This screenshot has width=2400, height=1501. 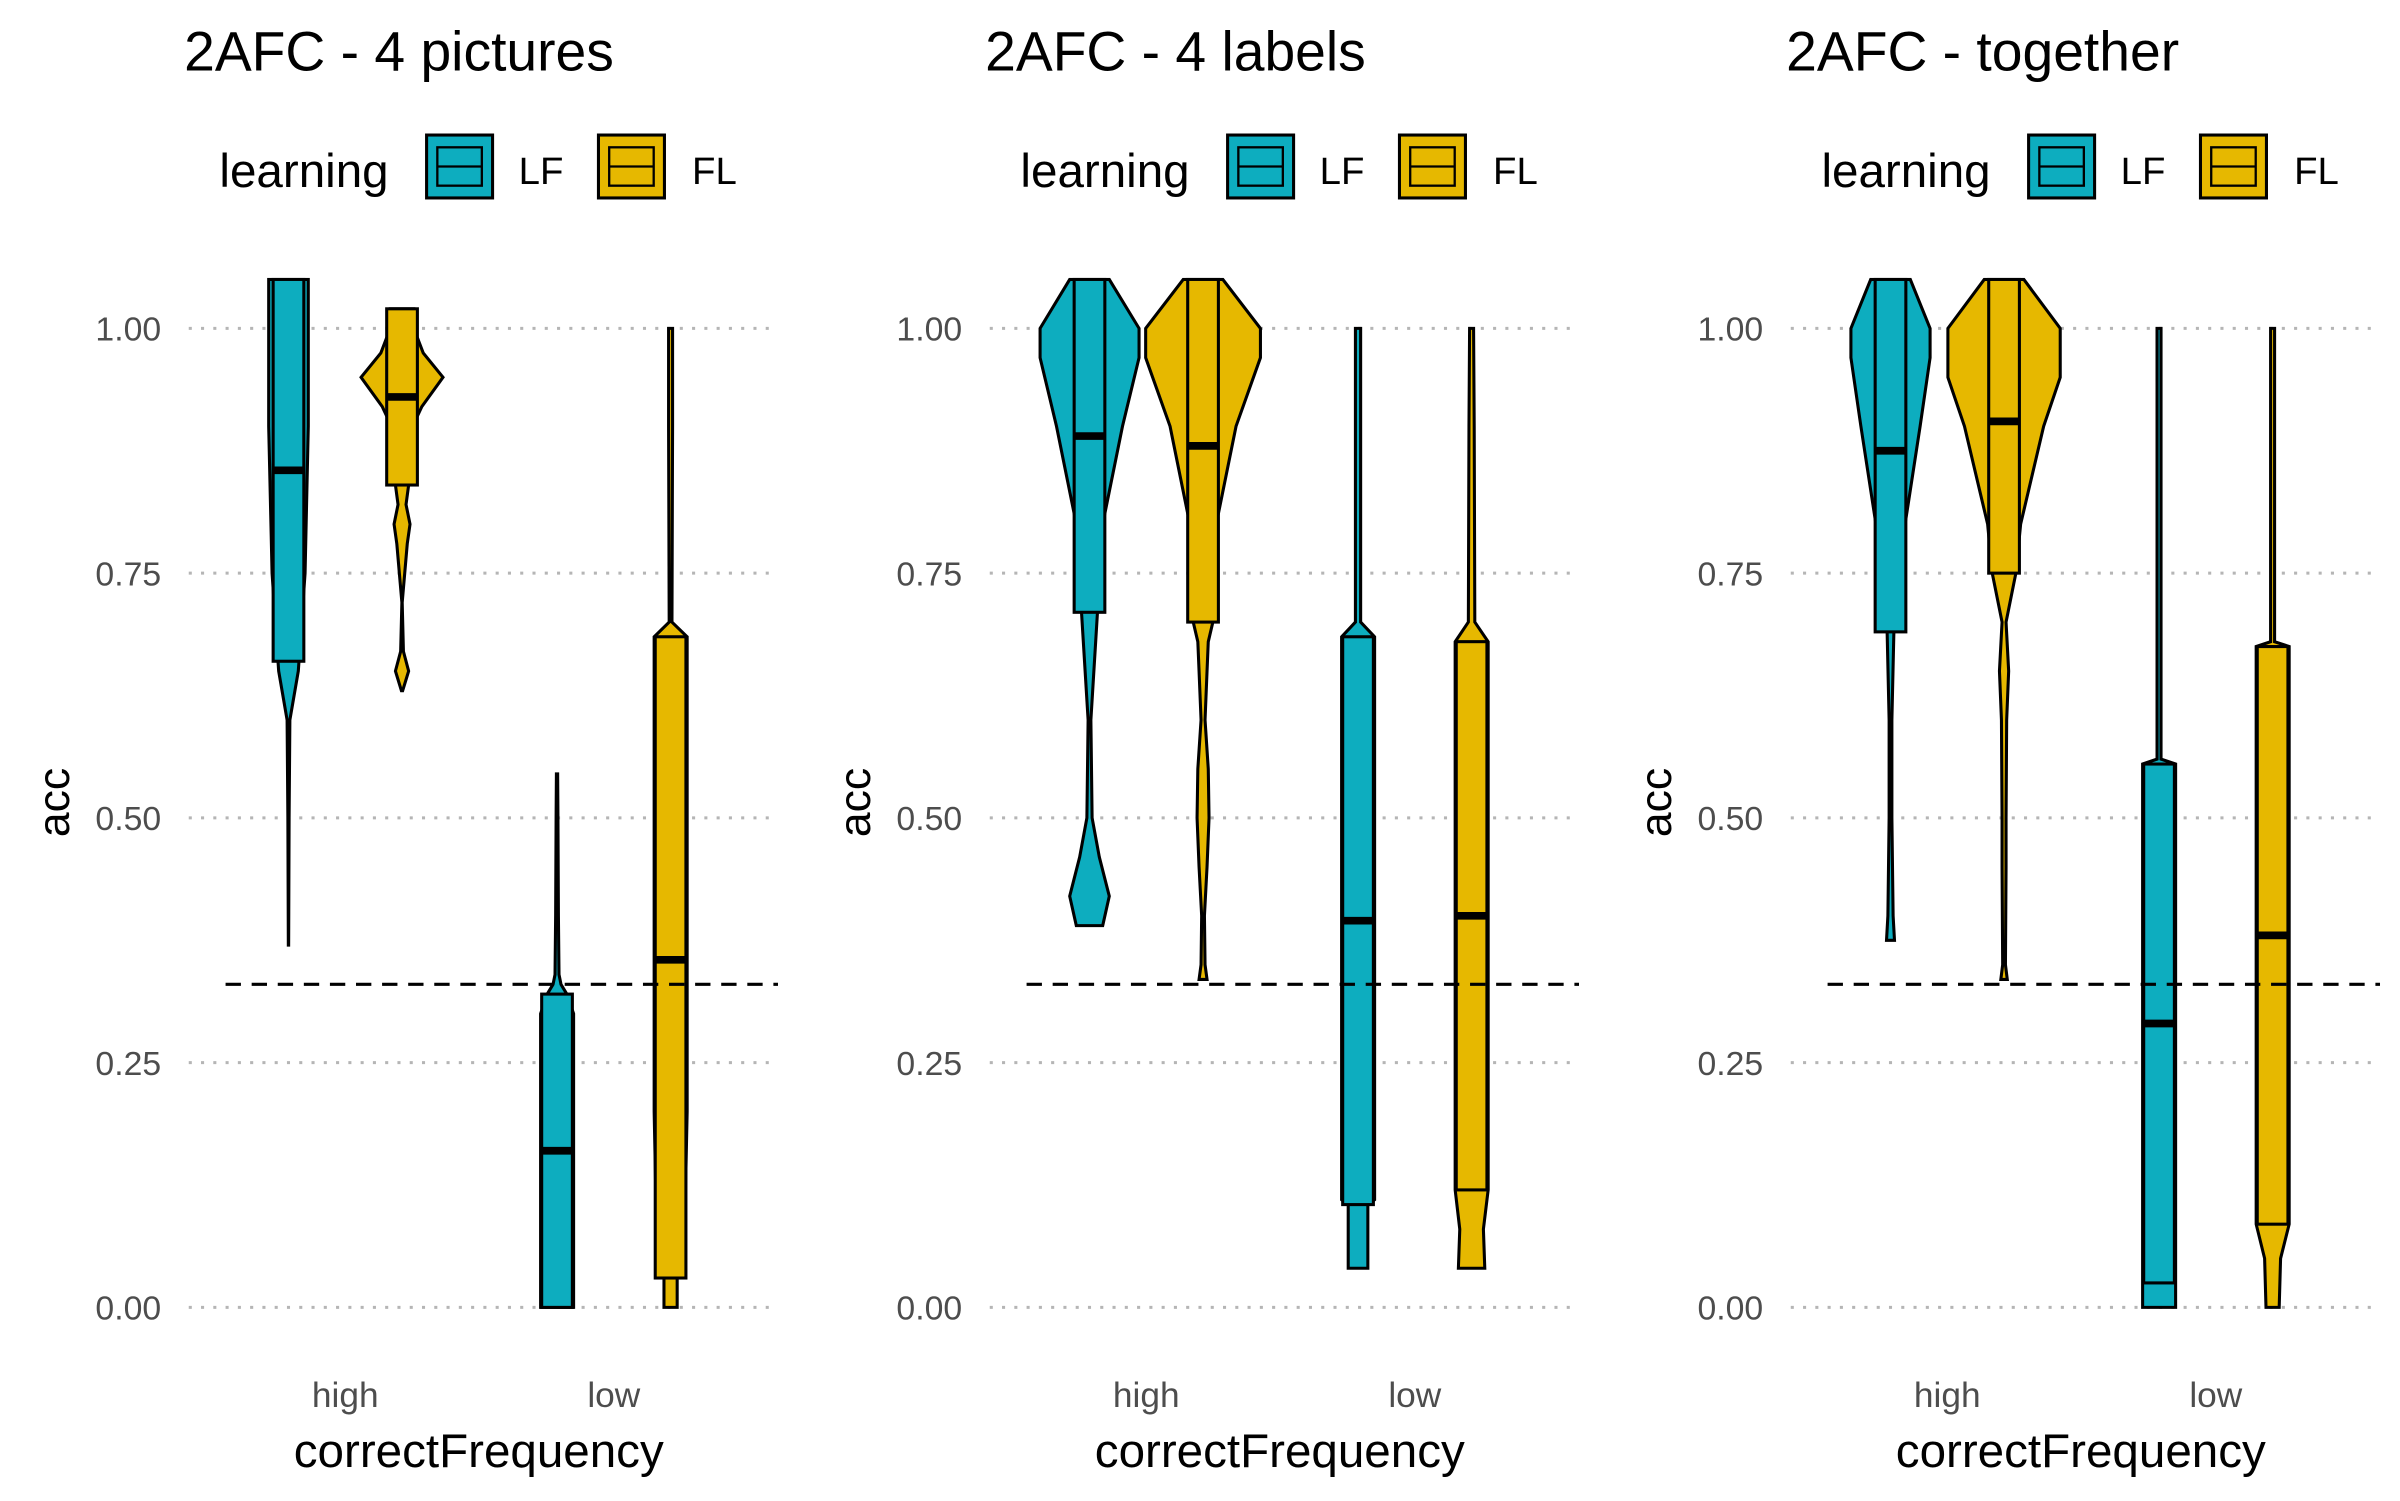 What do you see at coordinates (1982, 52) in the screenshot?
I see `chart-title: 2AFC - together` at bounding box center [1982, 52].